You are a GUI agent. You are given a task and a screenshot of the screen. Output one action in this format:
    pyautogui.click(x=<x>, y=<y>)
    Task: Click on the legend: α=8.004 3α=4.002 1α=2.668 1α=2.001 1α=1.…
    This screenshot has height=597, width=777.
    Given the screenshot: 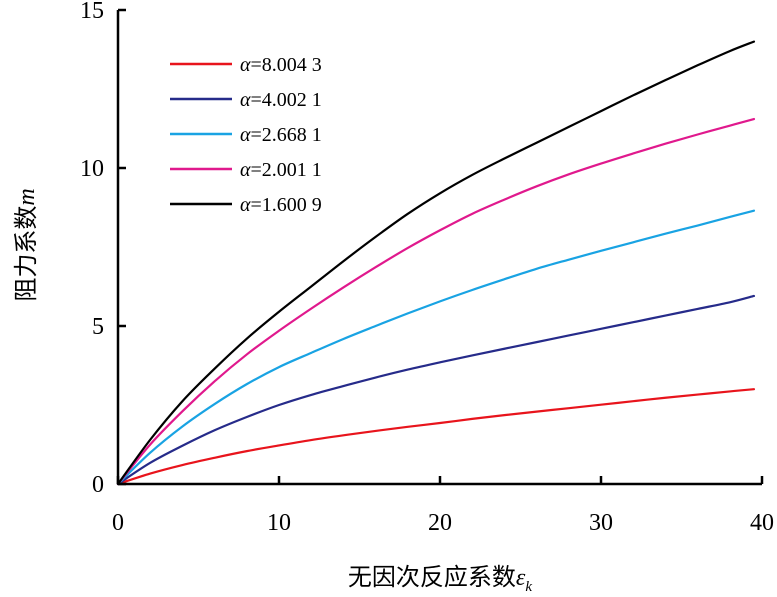 What is the action you would take?
    pyautogui.click(x=246, y=135)
    